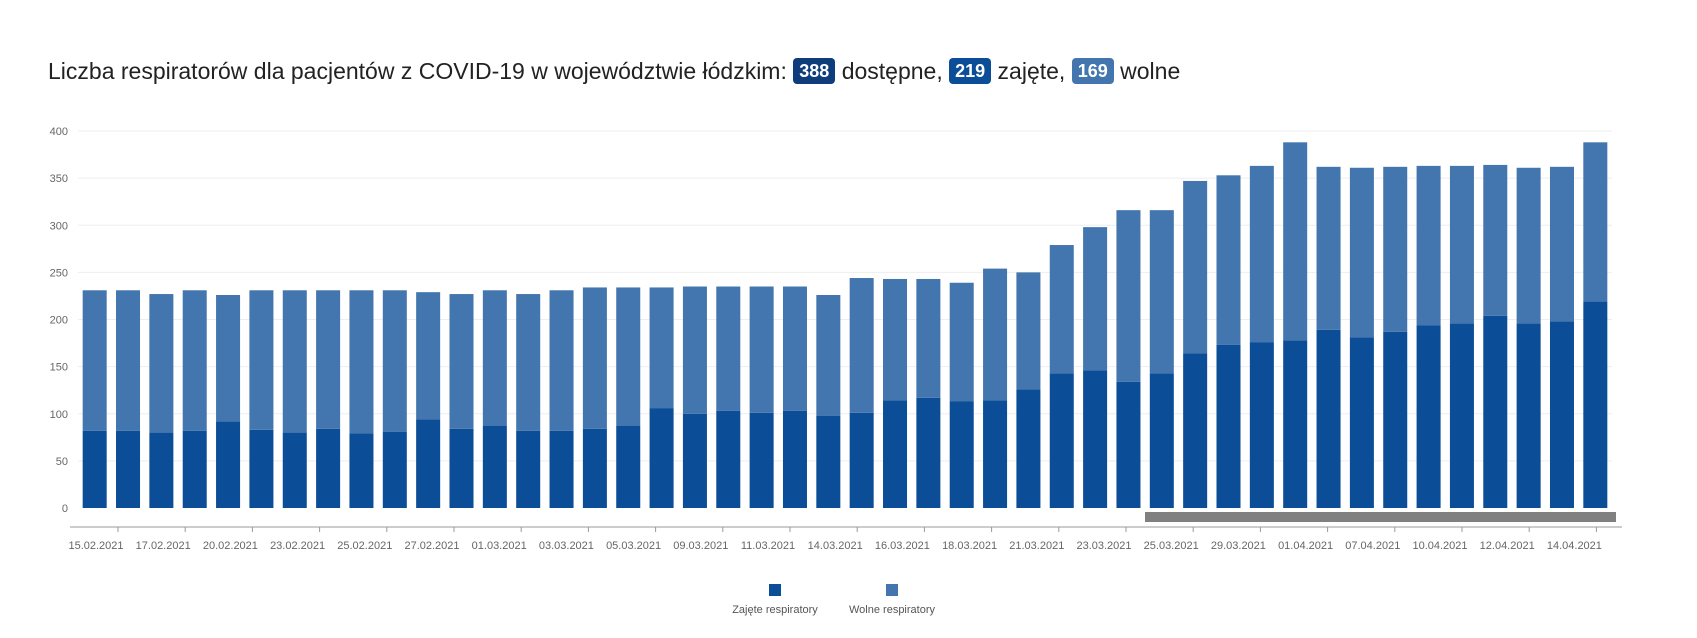 This screenshot has width=1697, height=638. Describe the element at coordinates (892, 600) in the screenshot. I see `legend-item-free: Wolne respiratory` at that location.